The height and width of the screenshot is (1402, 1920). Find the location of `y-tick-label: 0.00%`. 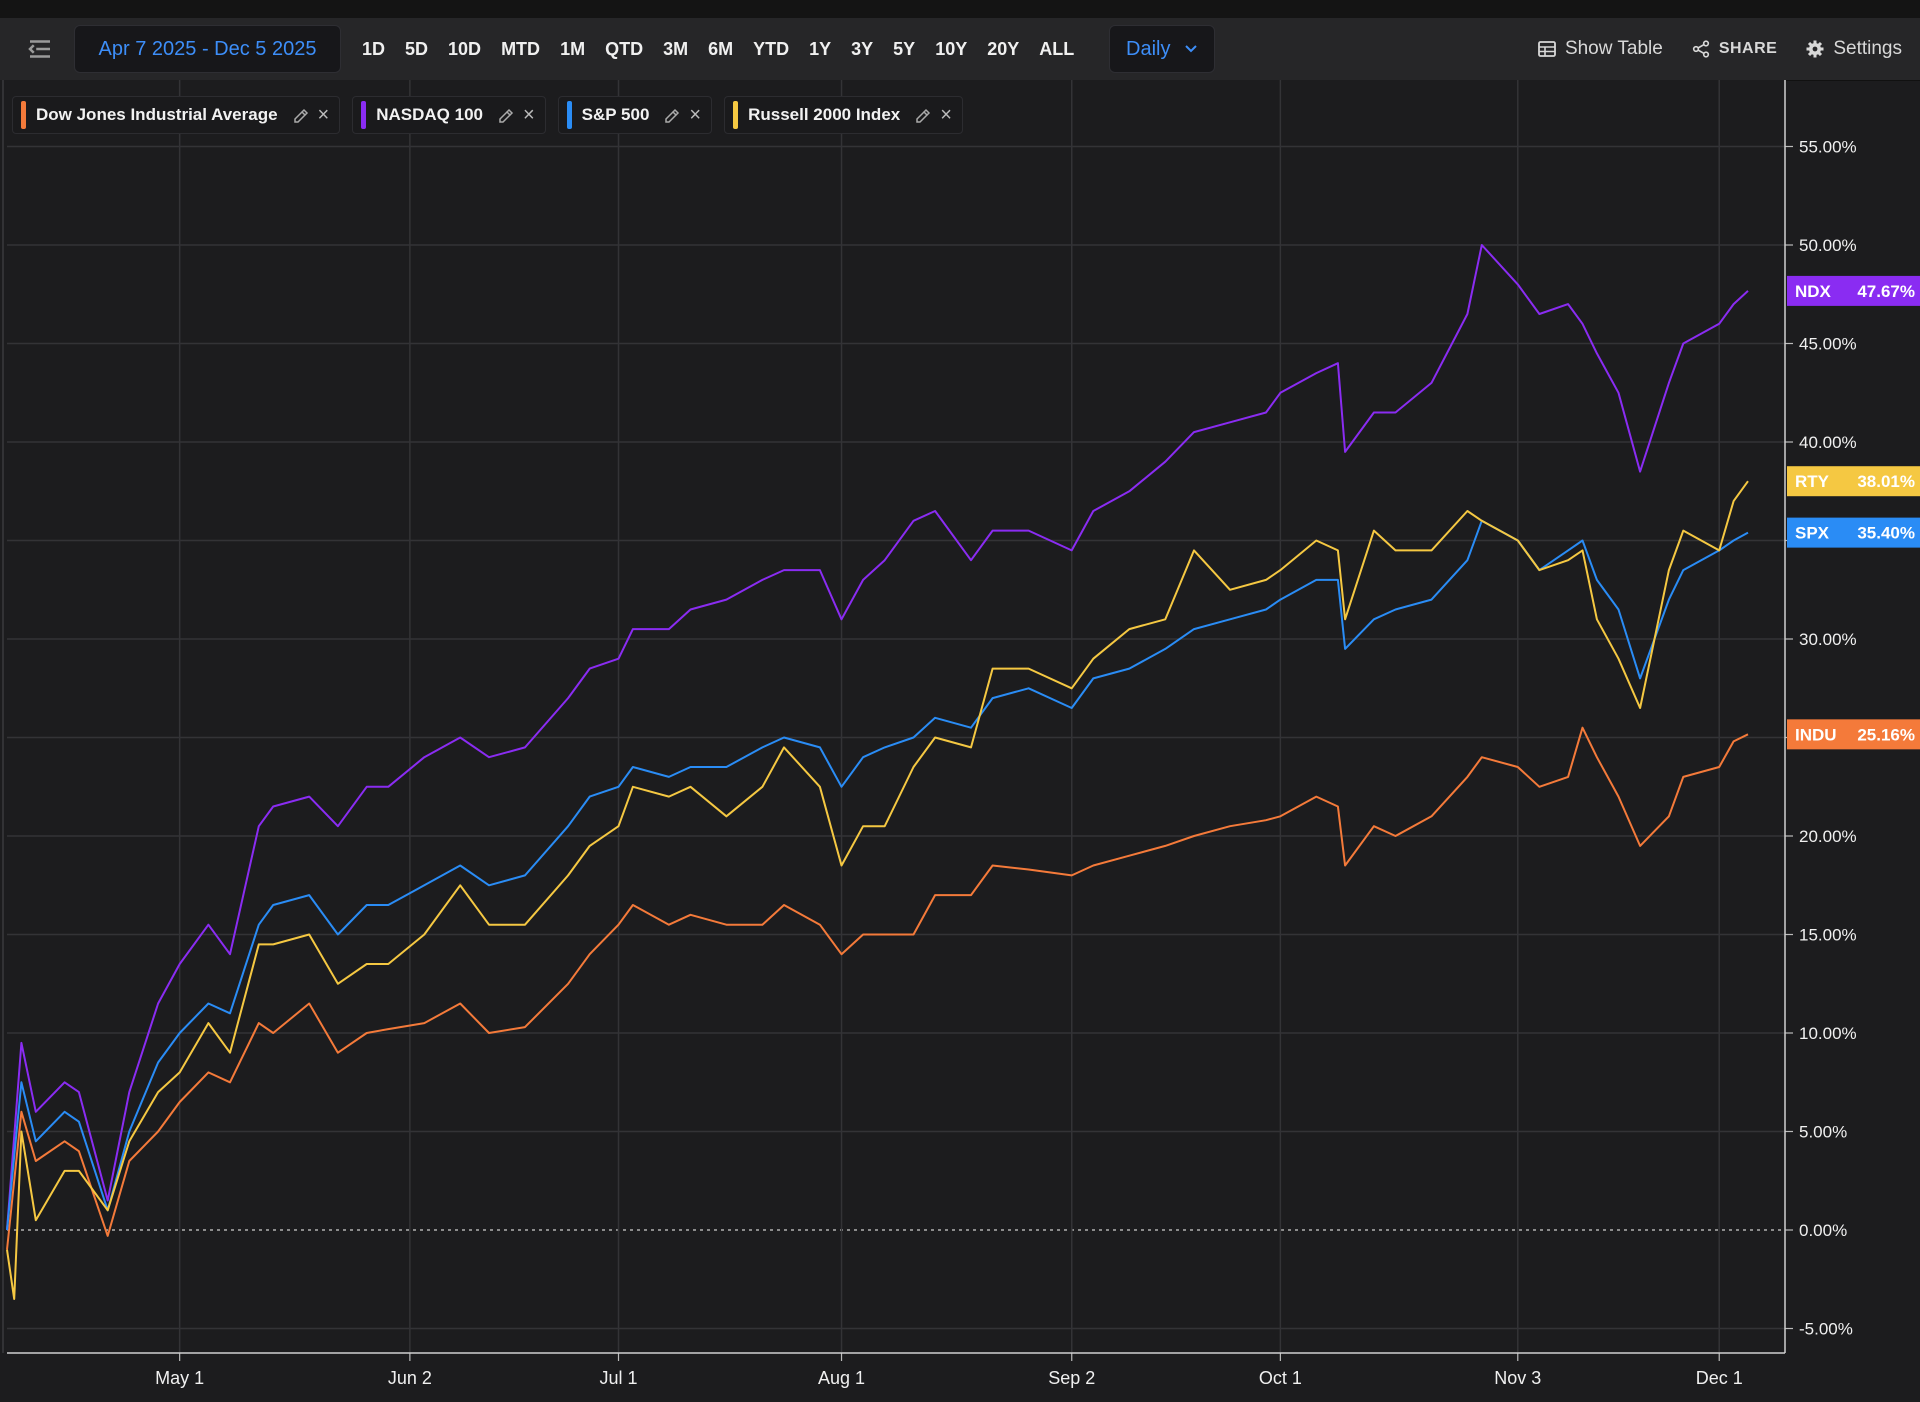

y-tick-label: 0.00% is located at coordinates (1823, 1230).